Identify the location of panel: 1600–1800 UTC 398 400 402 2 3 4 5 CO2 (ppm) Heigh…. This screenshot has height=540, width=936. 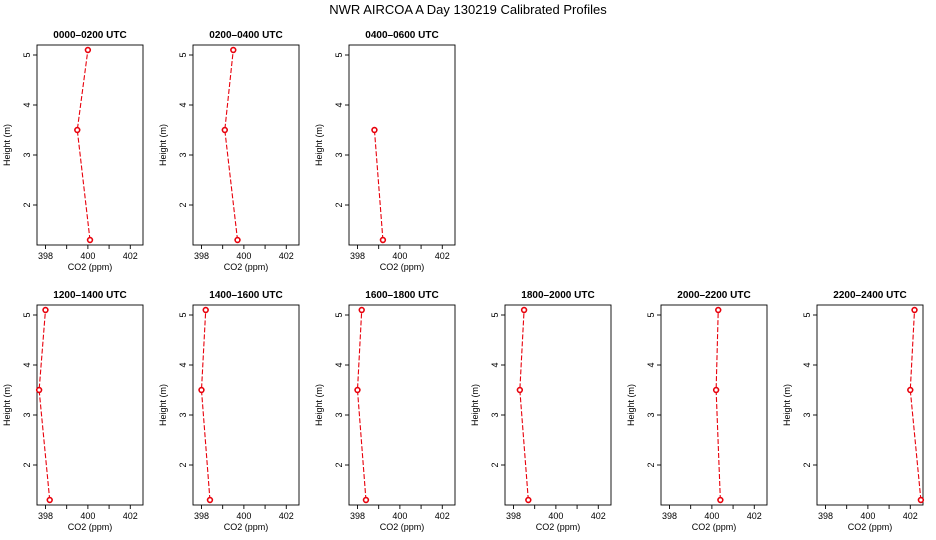
(385, 411).